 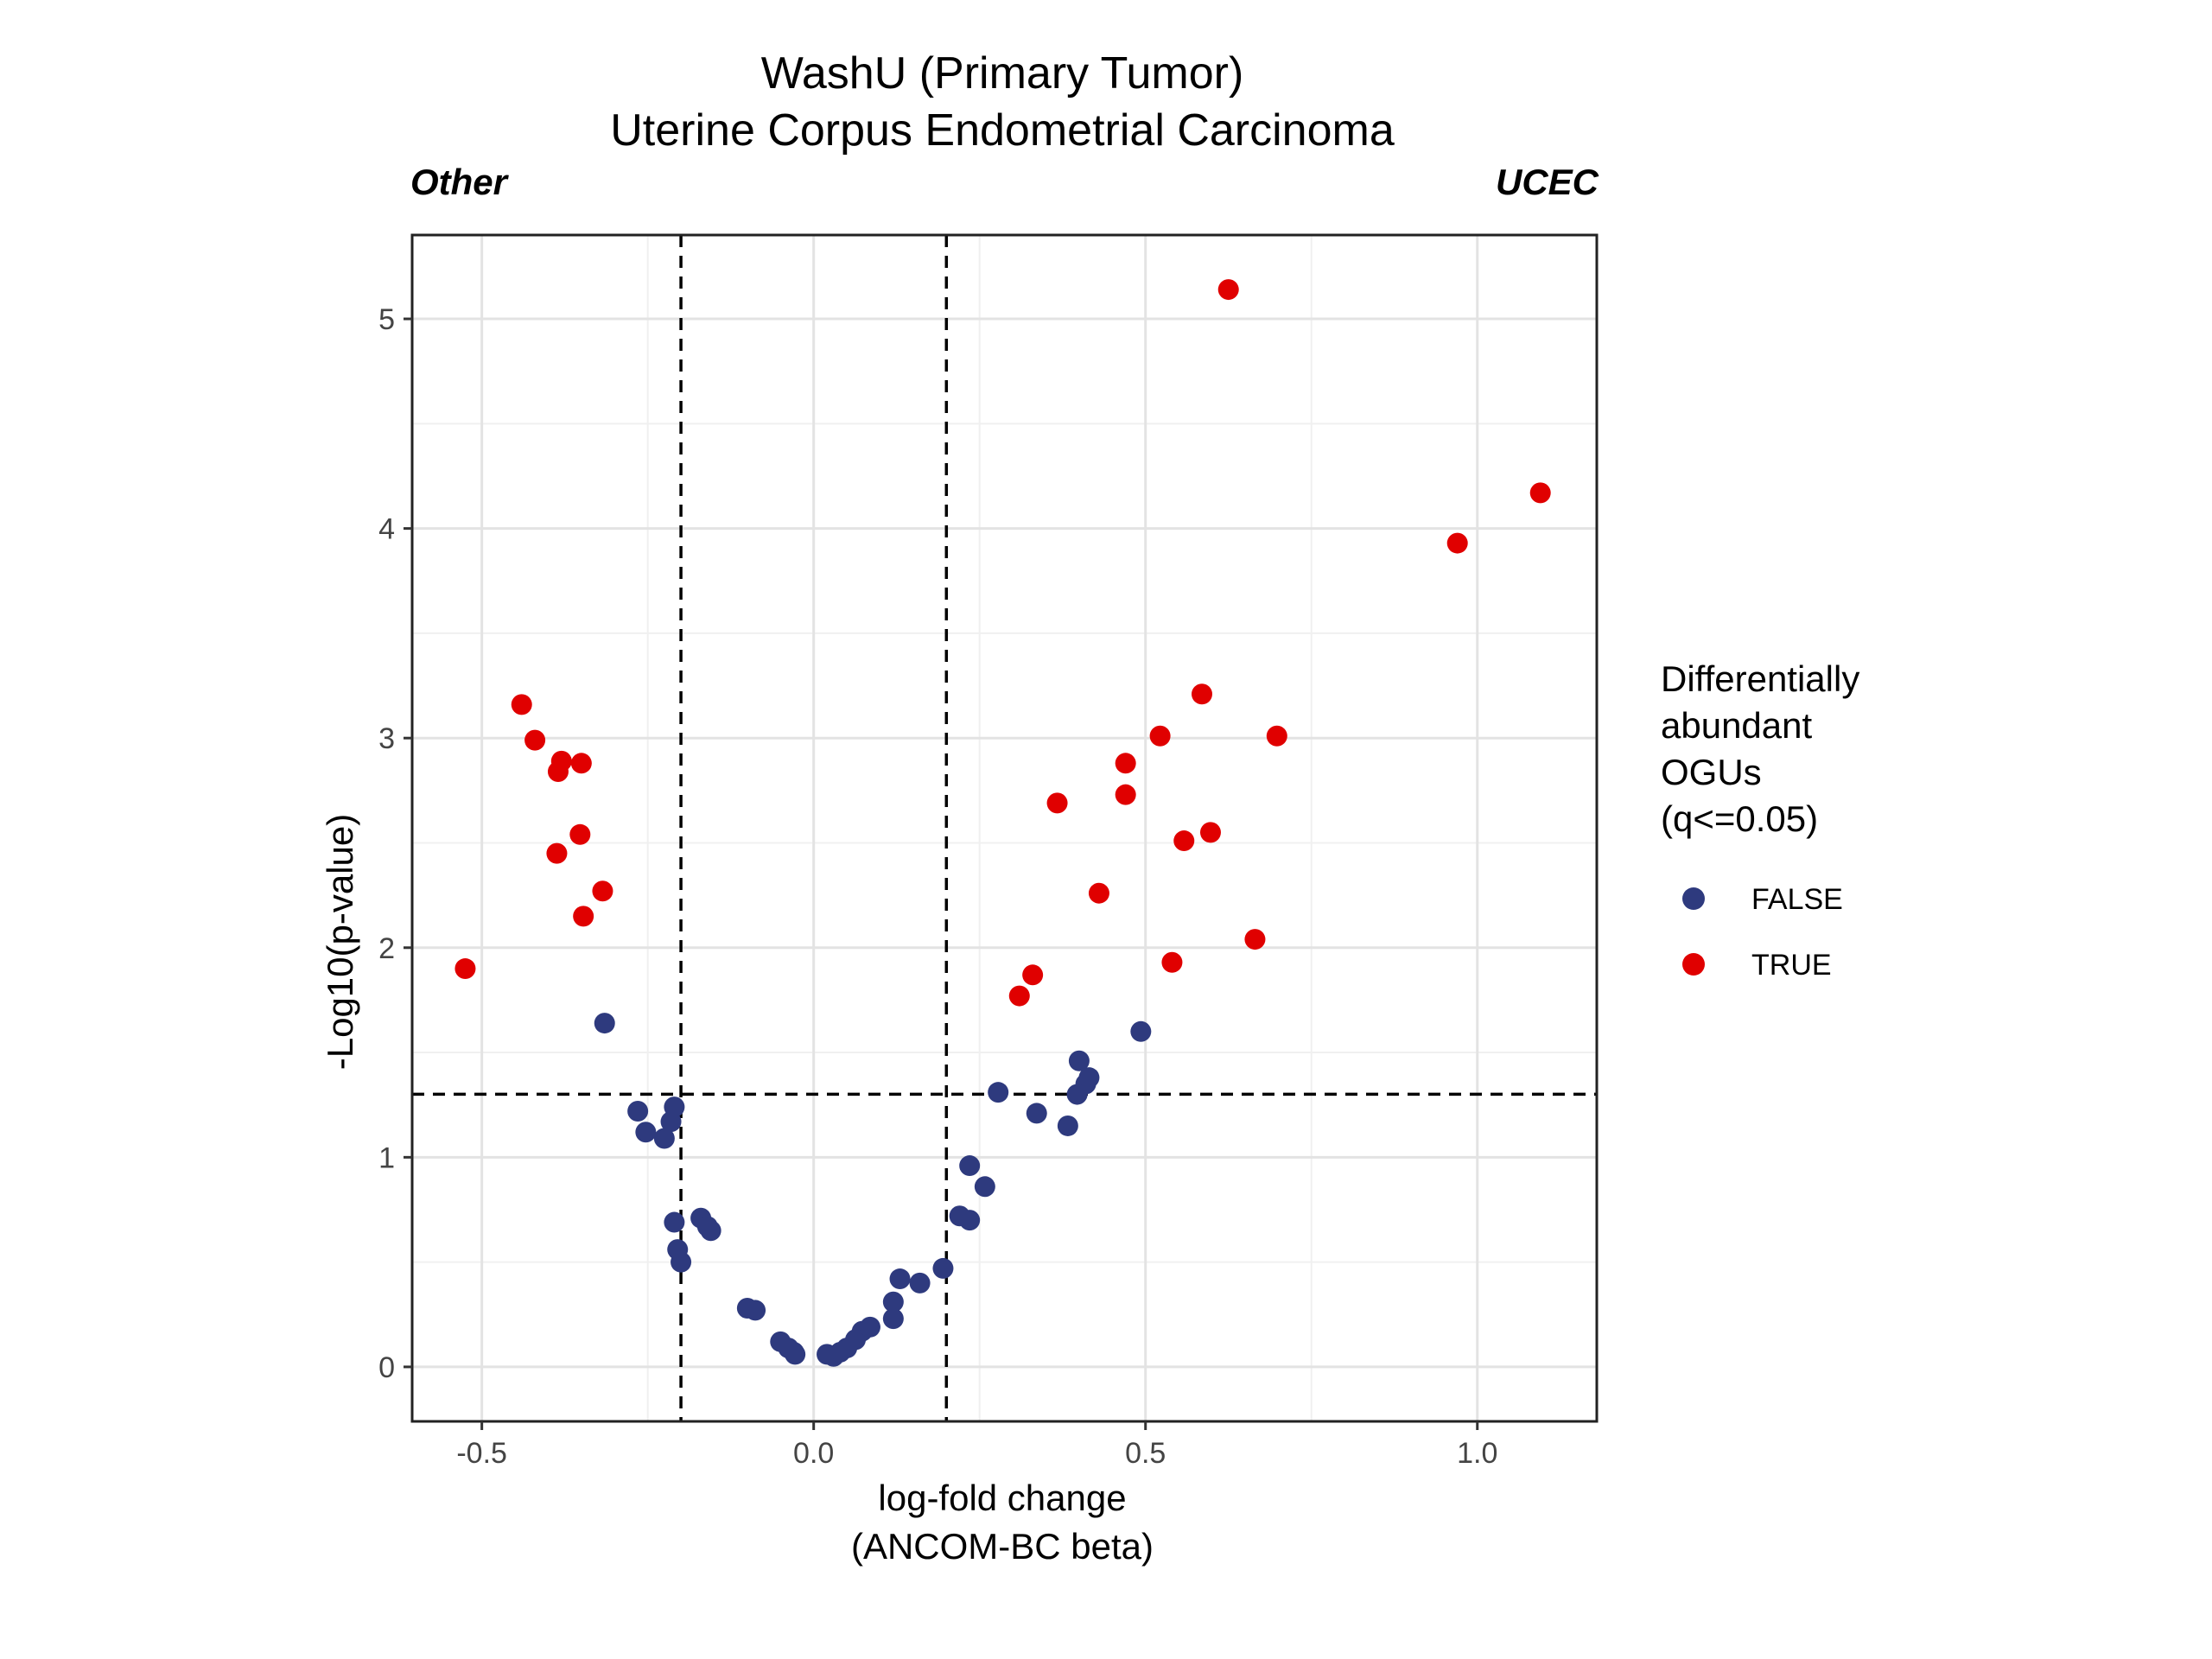 What do you see at coordinates (1693, 964) in the screenshot?
I see `legend-key-true` at bounding box center [1693, 964].